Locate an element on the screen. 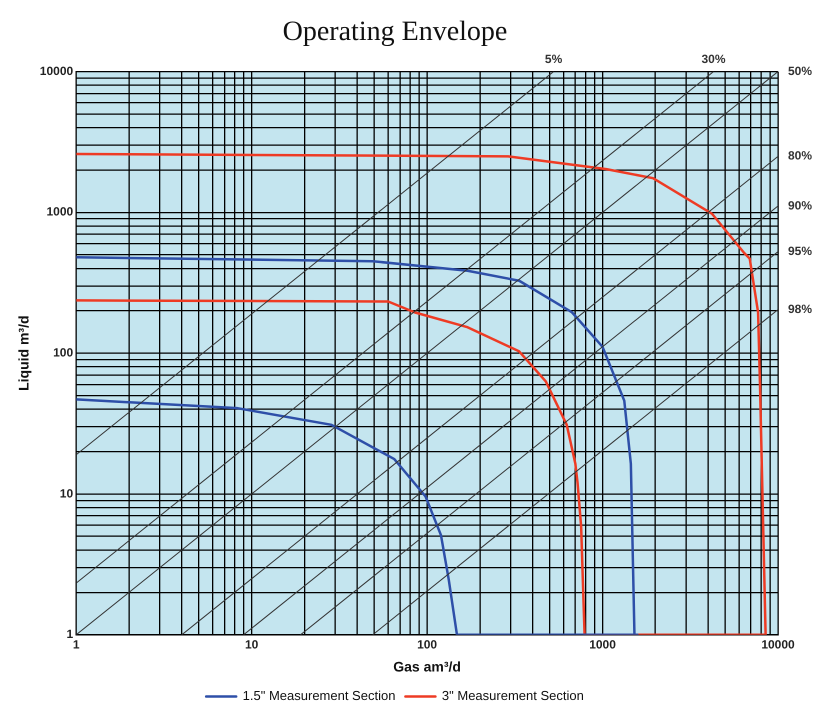  legend-label: 1.5" Measurement Section is located at coordinates (319, 696).